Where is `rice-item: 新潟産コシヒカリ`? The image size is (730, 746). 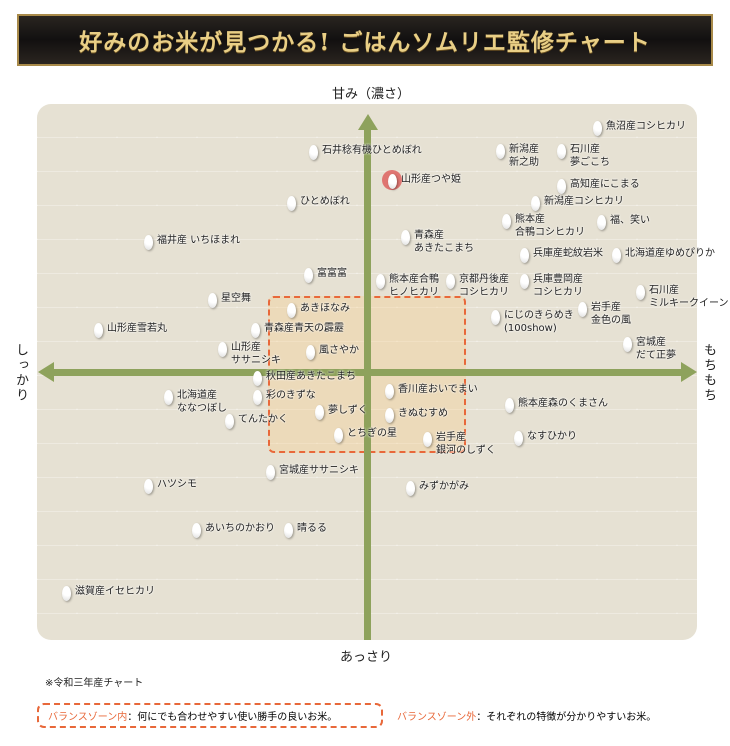
rice-item: 新潟産コシヒカリ is located at coordinates (577, 203).